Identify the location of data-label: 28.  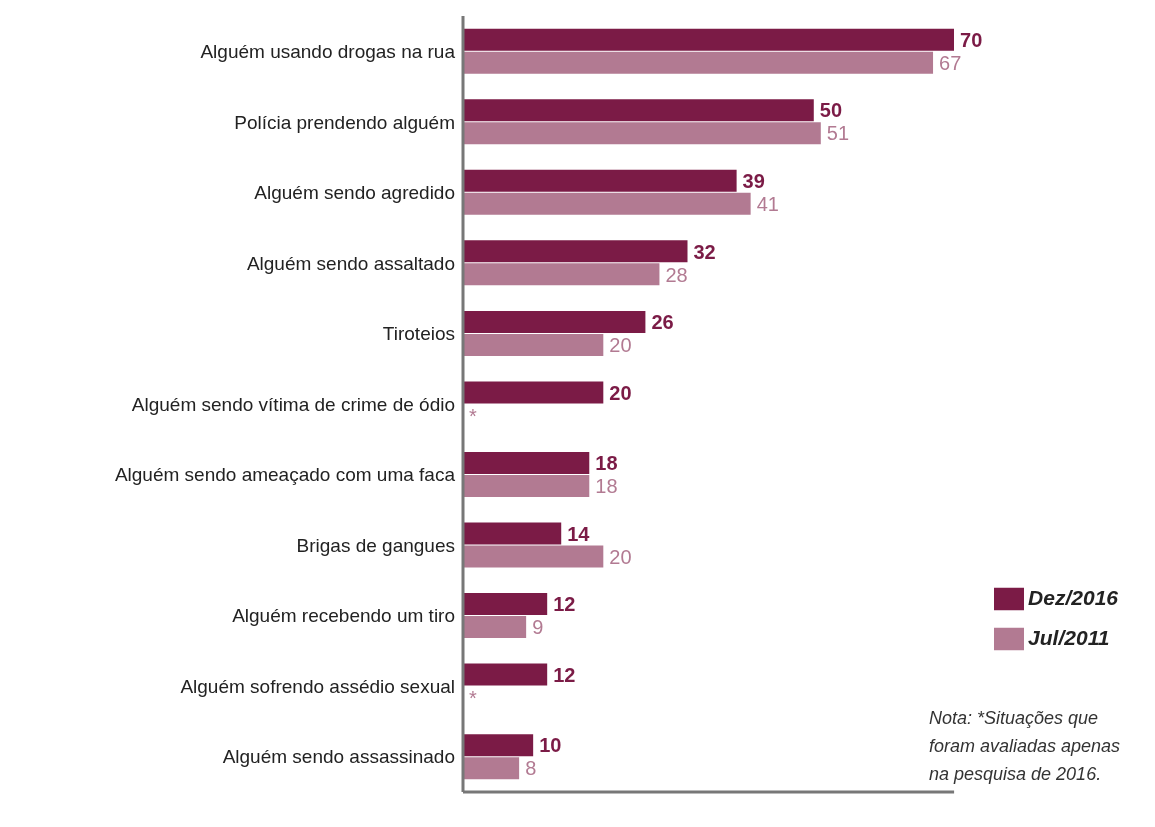
(676, 274).